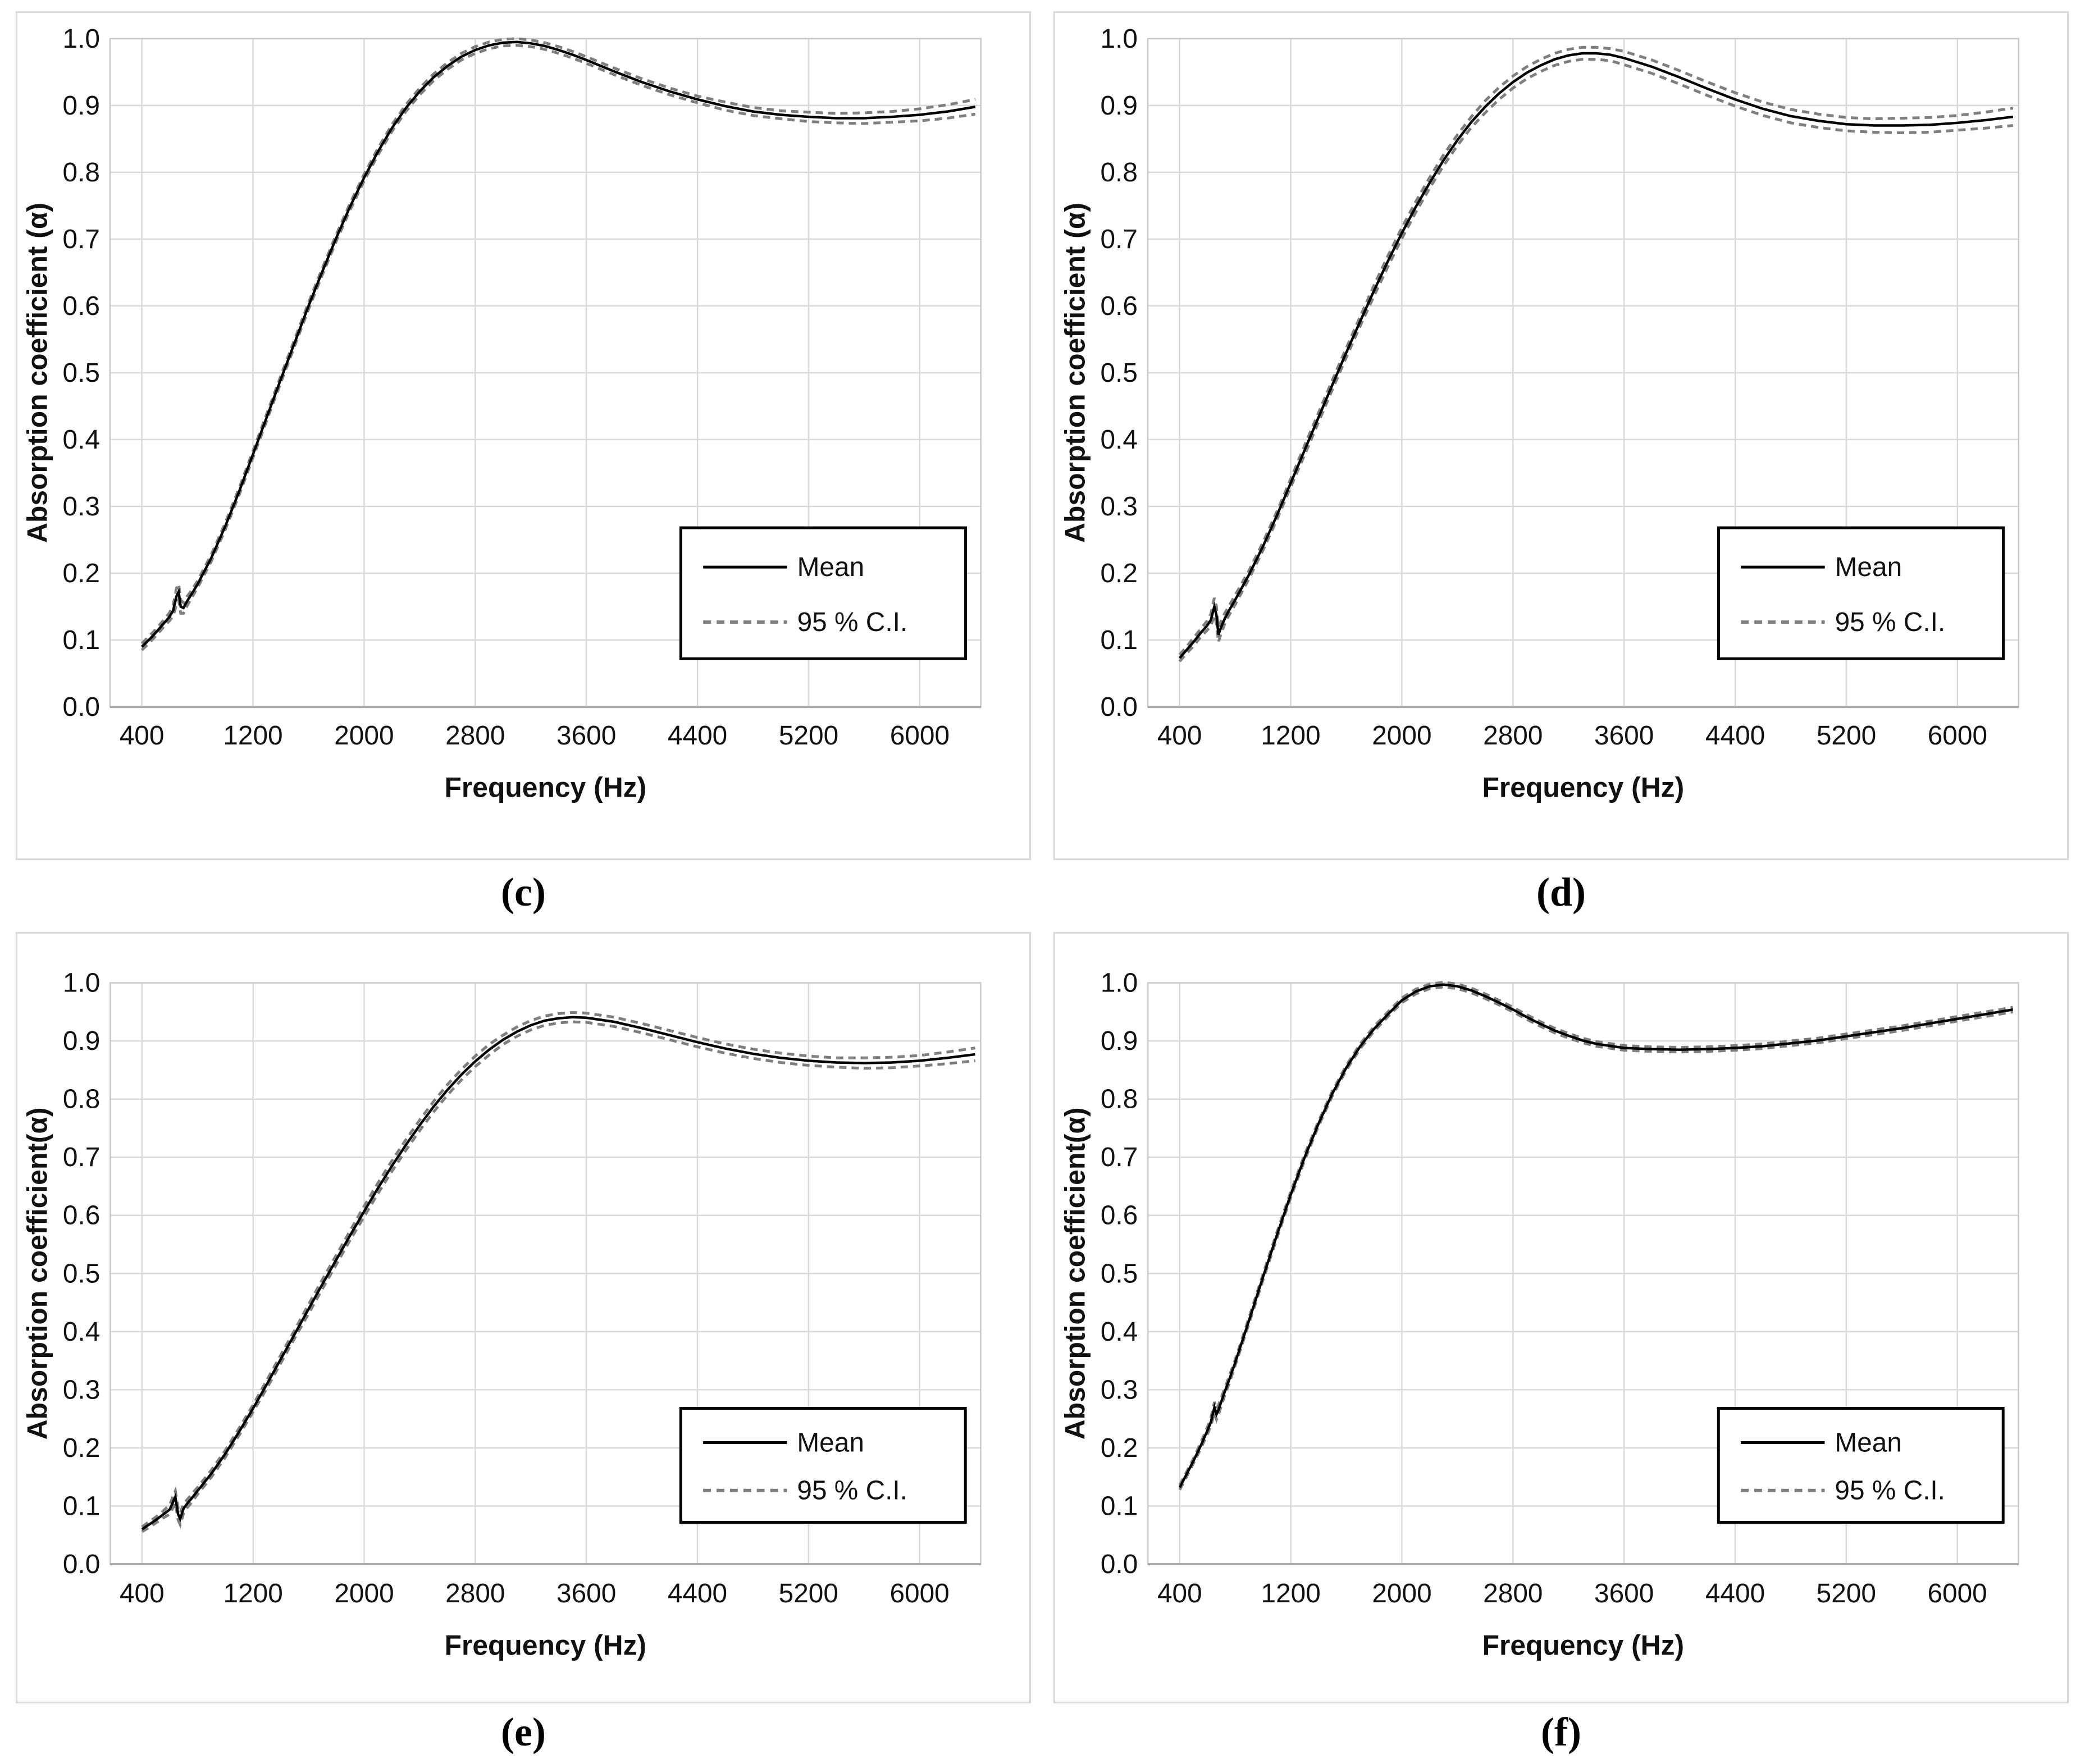 Image resolution: width=2085 pixels, height=1764 pixels. Describe the element at coordinates (1561, 1732) in the screenshot. I see `panel-label-f: (f)` at that location.